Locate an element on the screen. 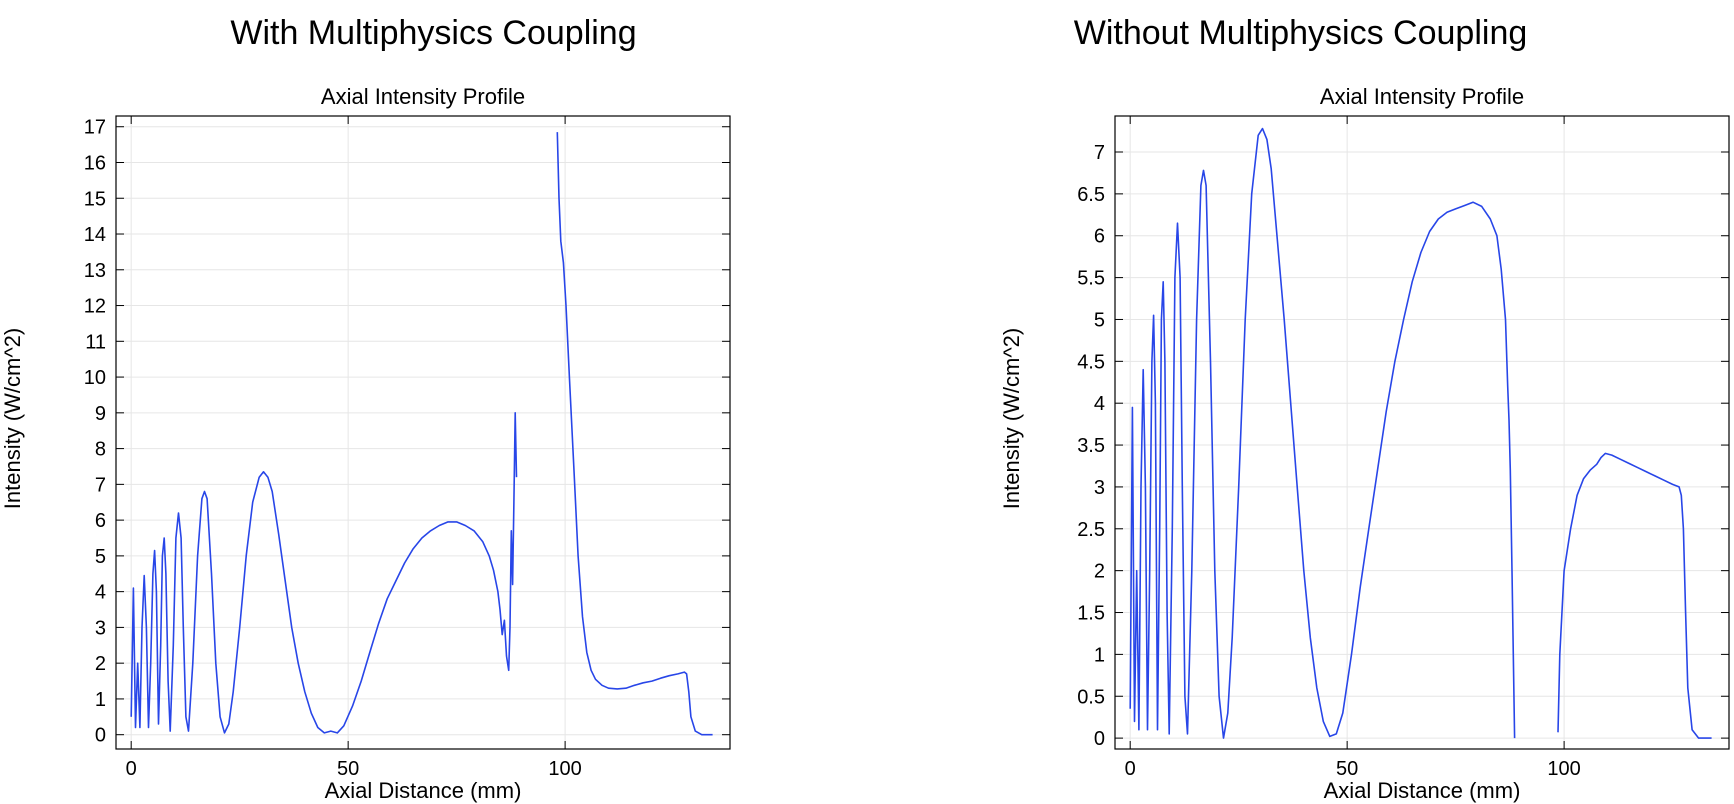 The image size is (1734, 804). panel-title: Without Multiphysics Coupling is located at coordinates (1300, 33).